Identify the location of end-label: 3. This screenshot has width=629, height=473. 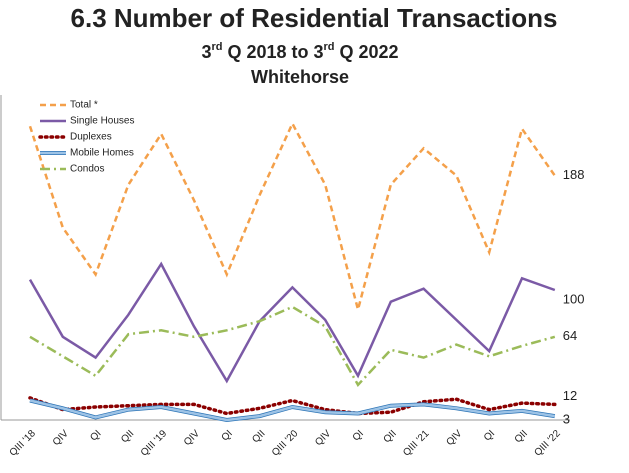
(566, 419).